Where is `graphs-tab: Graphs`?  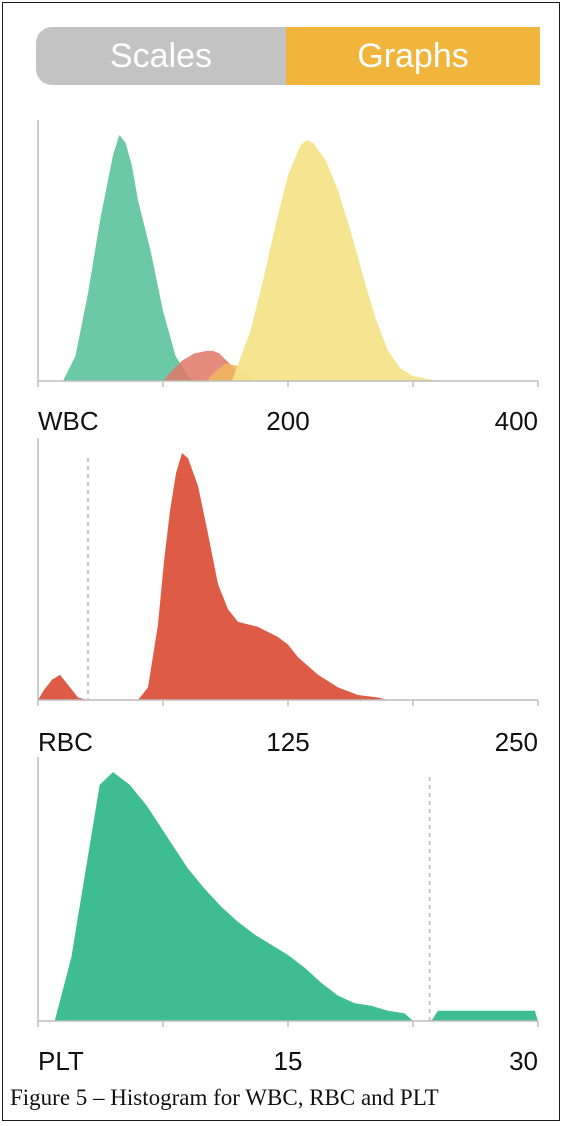 graphs-tab: Graphs is located at coordinates (413, 56).